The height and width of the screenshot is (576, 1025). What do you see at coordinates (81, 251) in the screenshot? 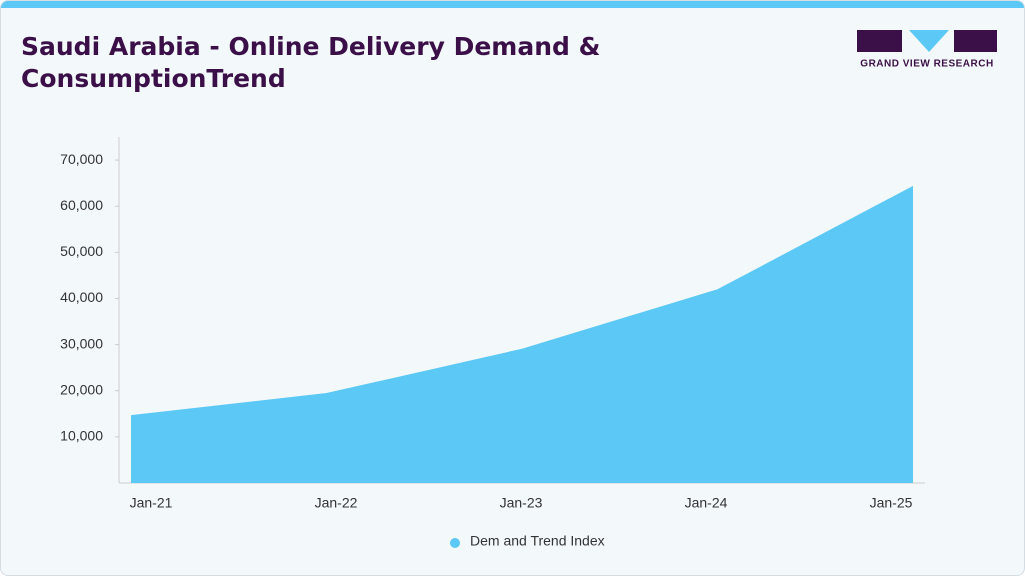
I see `y-tick-label: 50,000` at bounding box center [81, 251].